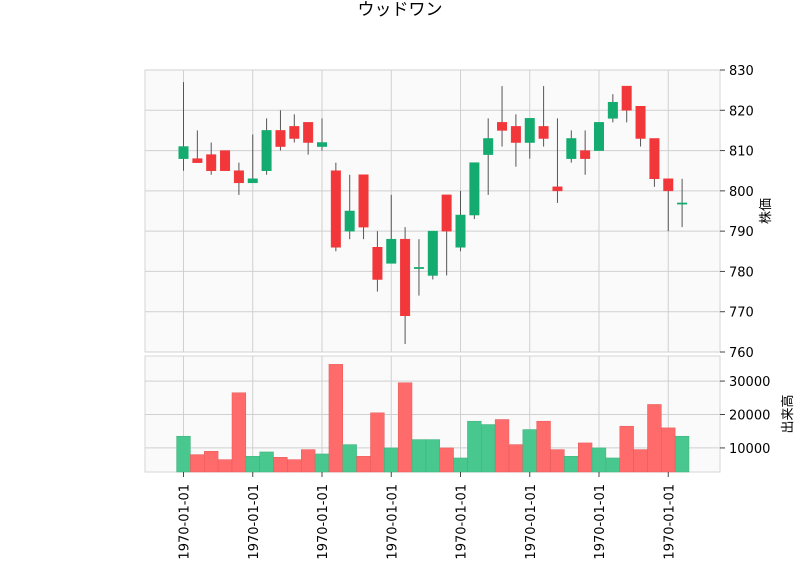  Describe the element at coordinates (741, 71) in the screenshot. I see `price-tick-label: 830` at that location.